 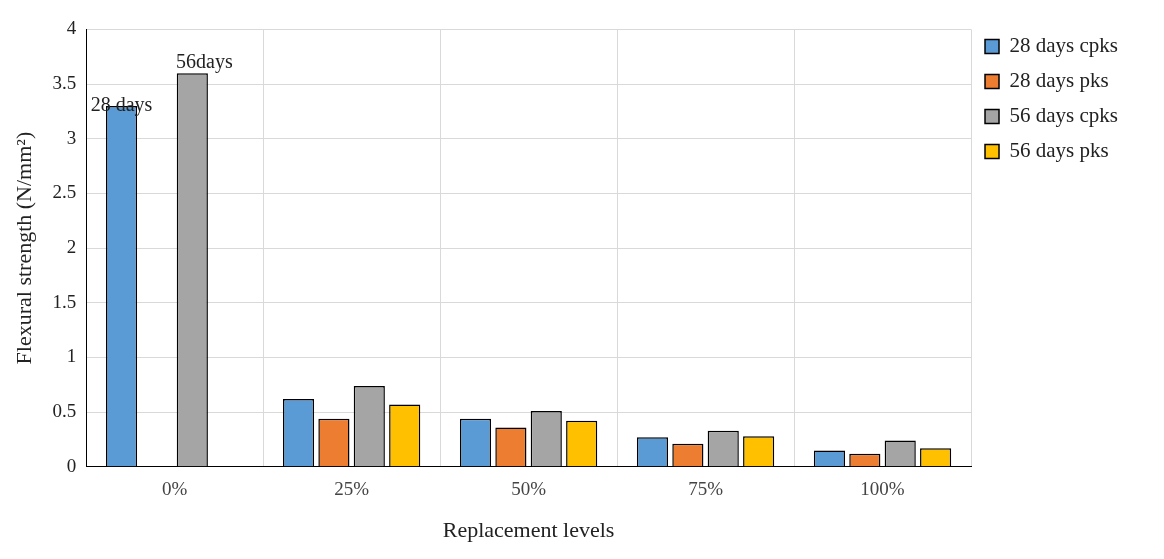 What do you see at coordinates (1064, 115) in the screenshot?
I see `legend-label: 56 days cpks` at bounding box center [1064, 115].